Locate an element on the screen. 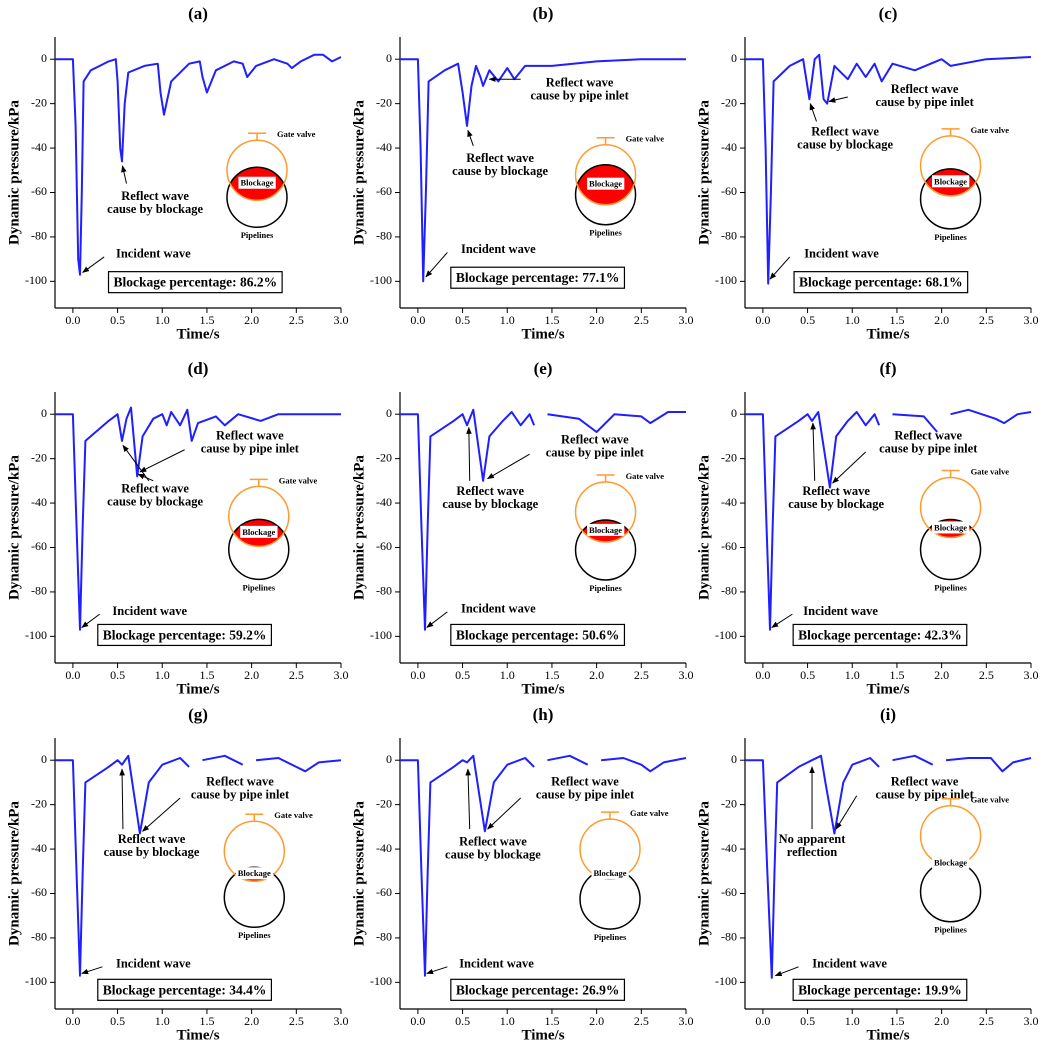  percentage-label: Blockage percentage: 26.9% is located at coordinates (538, 989).